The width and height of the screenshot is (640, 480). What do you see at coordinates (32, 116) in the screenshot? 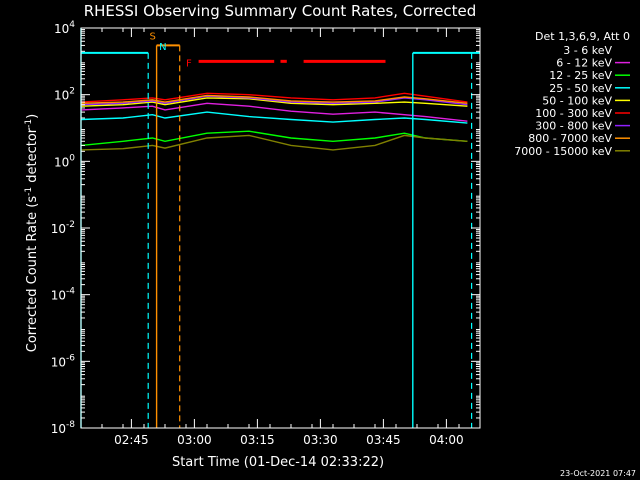
I see `y-label-part: )` at bounding box center [32, 116].